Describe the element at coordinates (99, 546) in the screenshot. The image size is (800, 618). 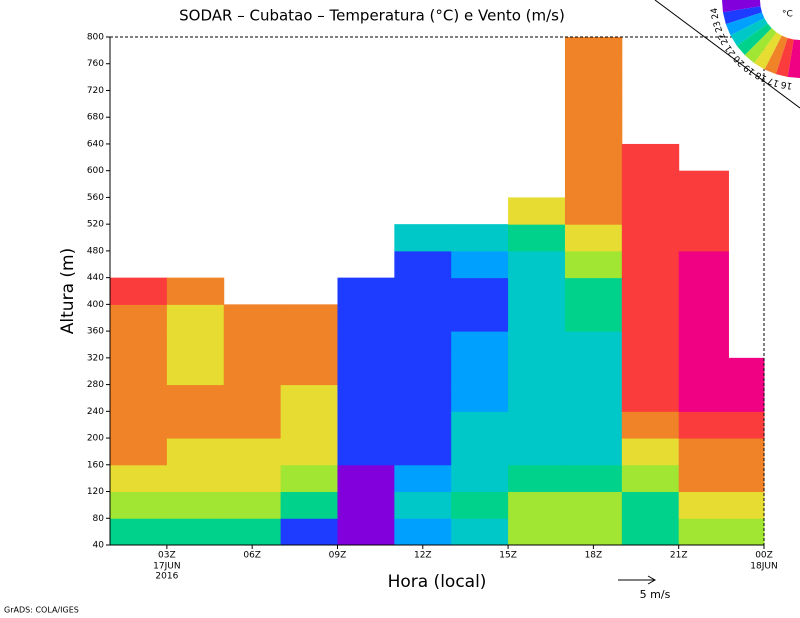
I see `y-tick-label: 40` at that location.